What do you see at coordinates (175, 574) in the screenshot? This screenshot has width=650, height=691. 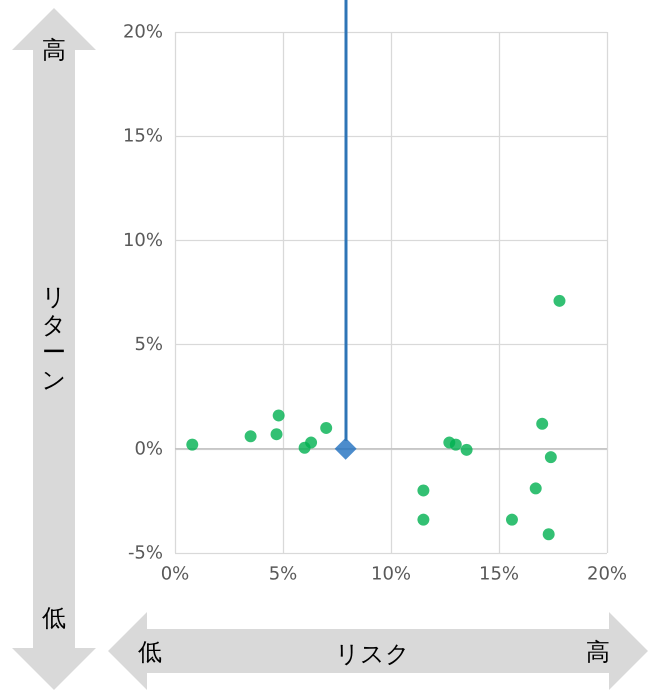 I see `x-tick-label: 0%` at bounding box center [175, 574].